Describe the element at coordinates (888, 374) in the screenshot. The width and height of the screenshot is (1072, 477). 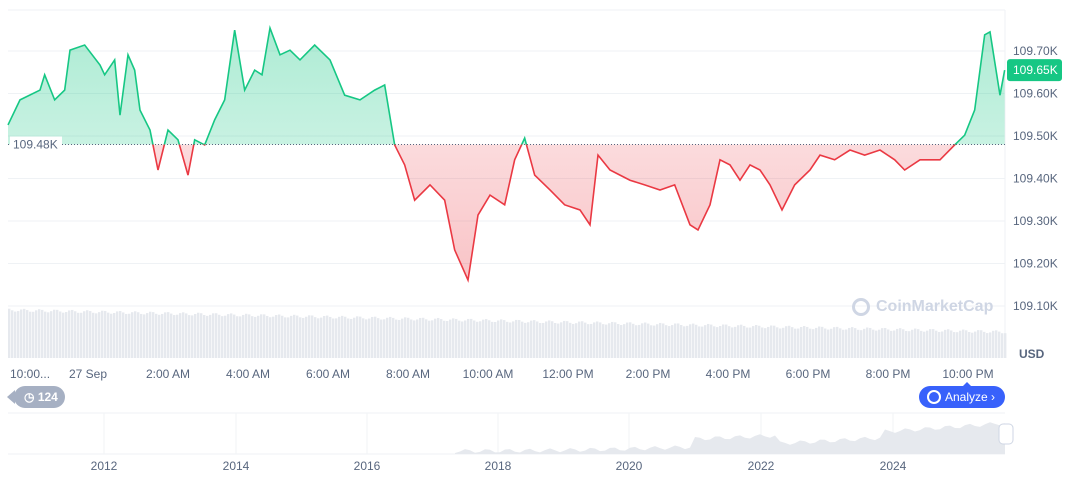
I see `x-tick-label: 8:00 PM` at that location.